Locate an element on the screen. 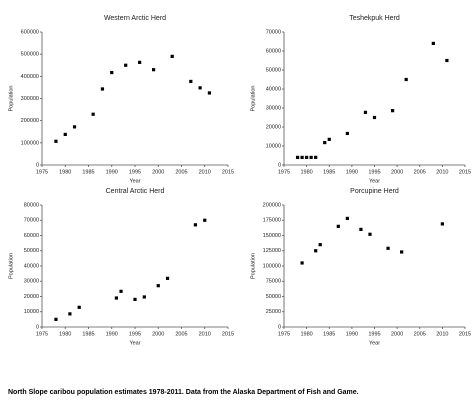 The height and width of the screenshot is (406, 475). y-tick-label: 150000 is located at coordinates (272, 236).